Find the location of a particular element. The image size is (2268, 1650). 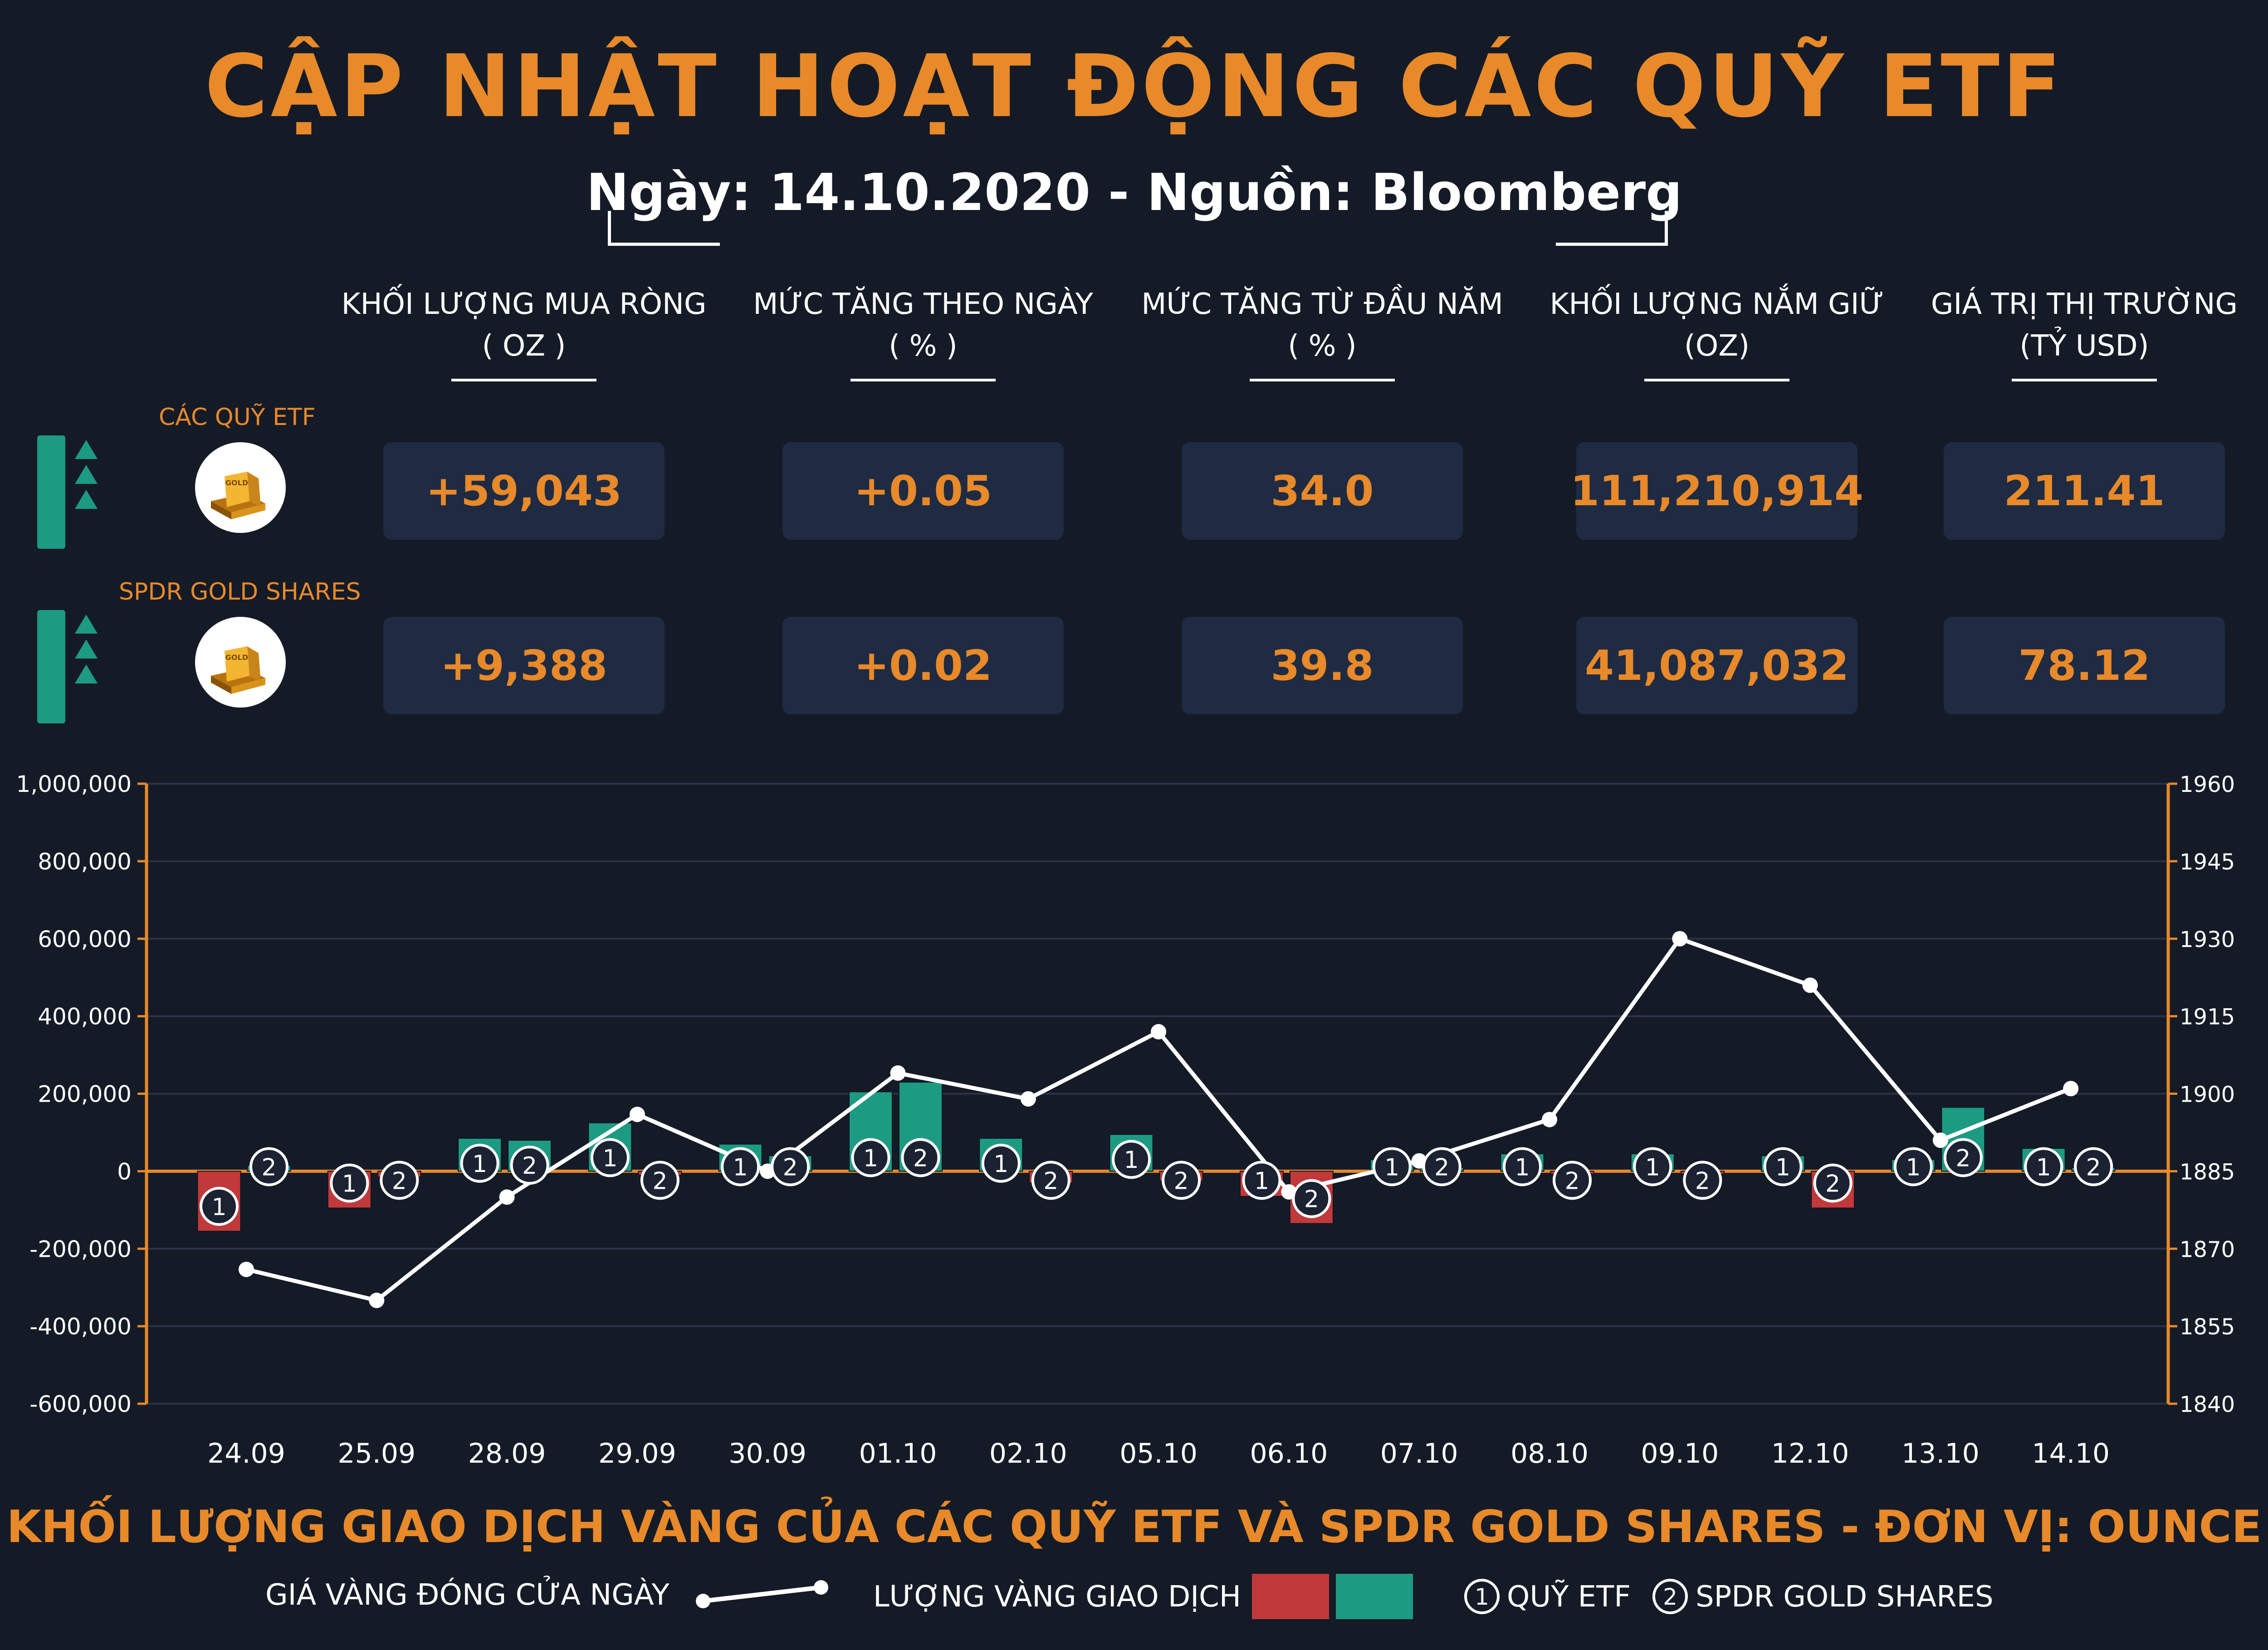

y-tick-label: 800,000 is located at coordinates (85, 862).